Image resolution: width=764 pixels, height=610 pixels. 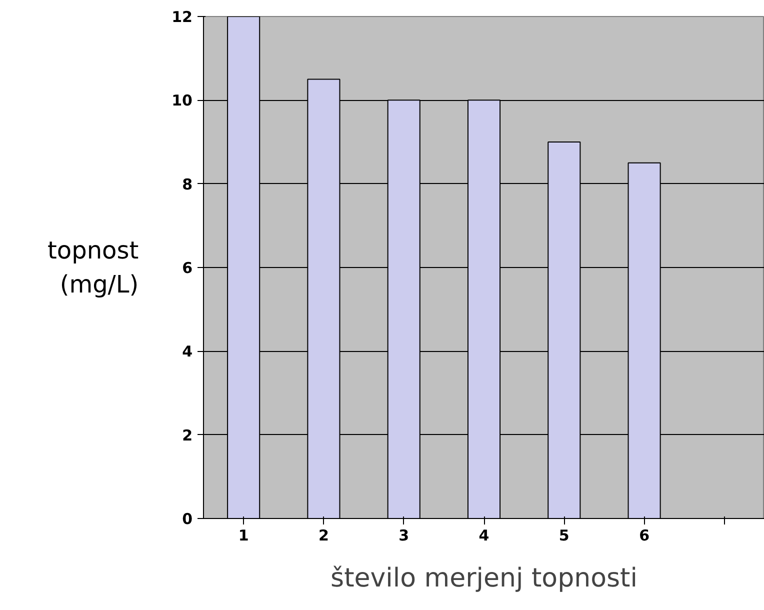 What do you see at coordinates (484, 579) in the screenshot?
I see `x-axis-title: število merjenj topnosti` at bounding box center [484, 579].